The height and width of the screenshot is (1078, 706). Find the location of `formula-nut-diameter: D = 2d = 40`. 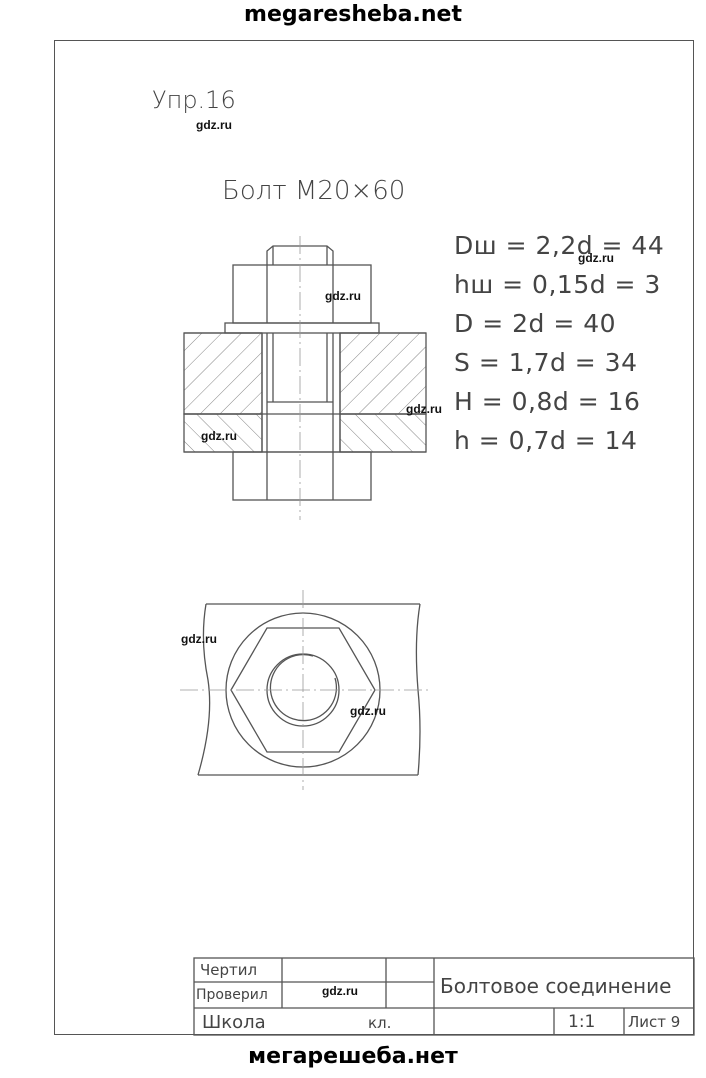

formula-nut-diameter: D = 2d = 40 is located at coordinates (535, 323).